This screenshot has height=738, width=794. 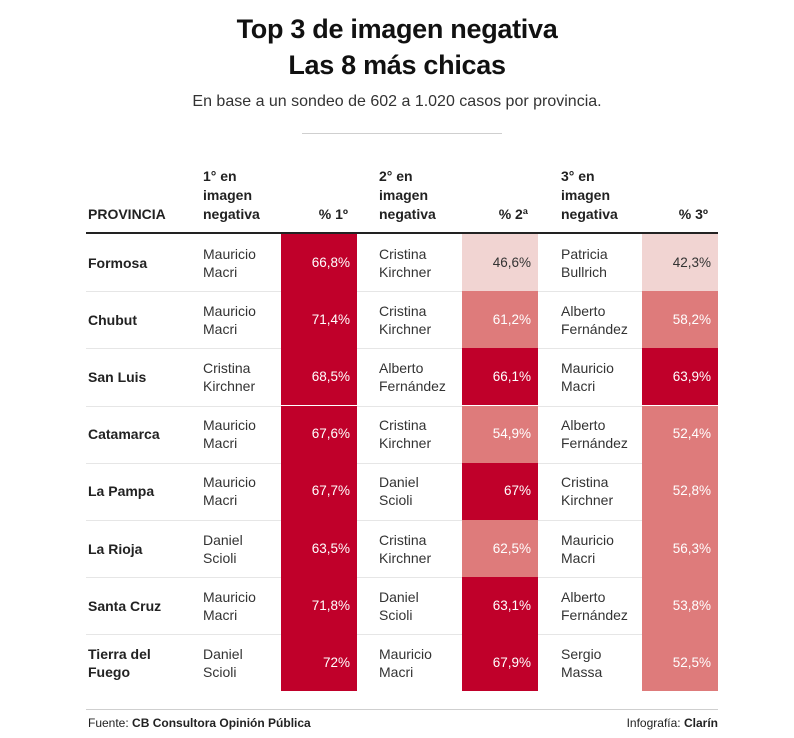 I want to click on province-name-line: San Luis, so click(x=117, y=377).